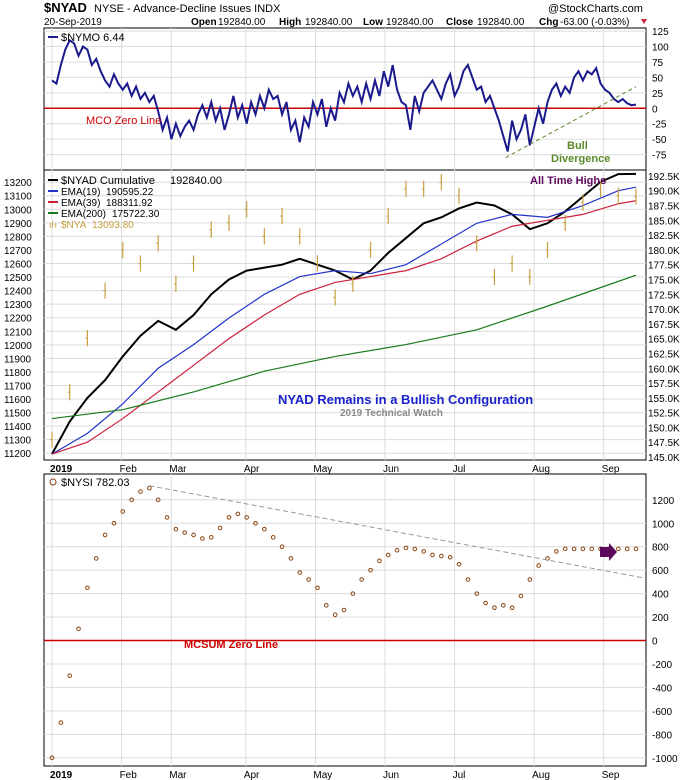  Describe the element at coordinates (53, 225) in the screenshot. I see `nya-legend-icon: ıŀı` at that location.